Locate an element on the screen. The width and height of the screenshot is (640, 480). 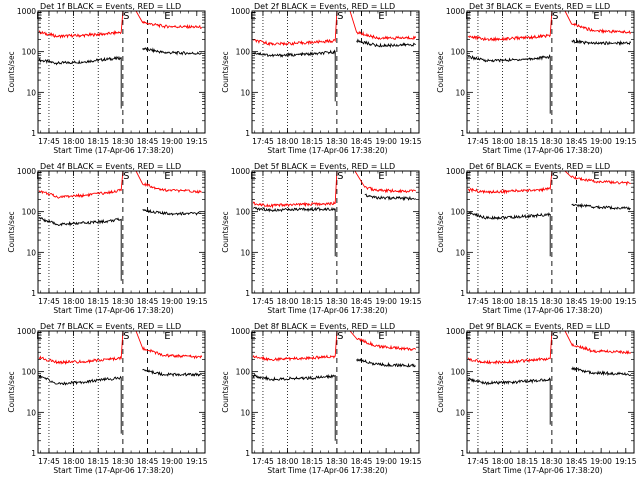
y-tick-label: 100 is located at coordinates (243, 52).